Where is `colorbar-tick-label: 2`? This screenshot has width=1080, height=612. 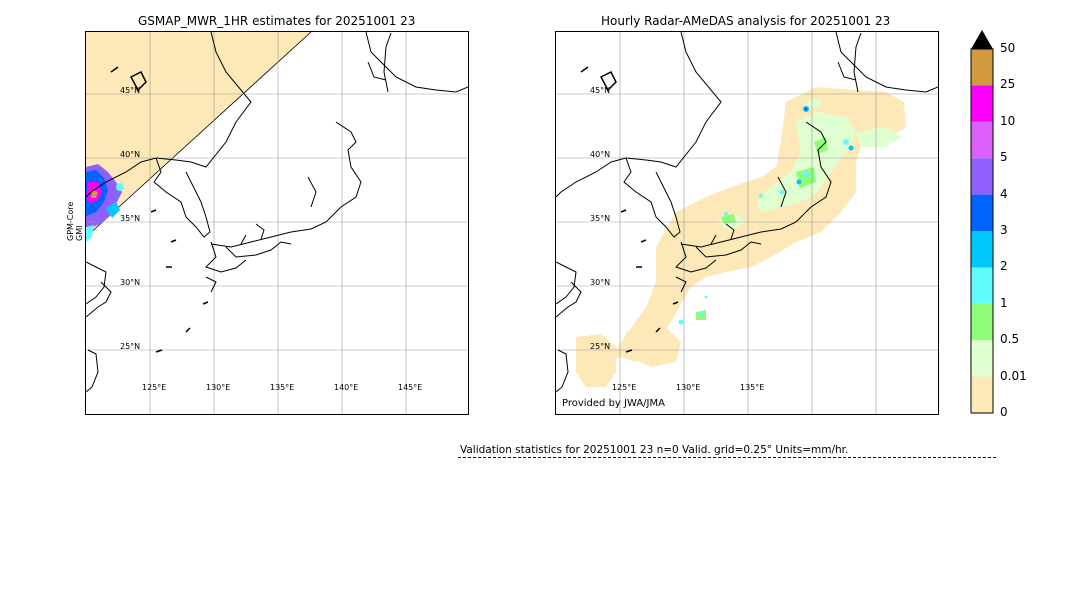
colorbar-tick-label: 2 is located at coordinates (1004, 266).